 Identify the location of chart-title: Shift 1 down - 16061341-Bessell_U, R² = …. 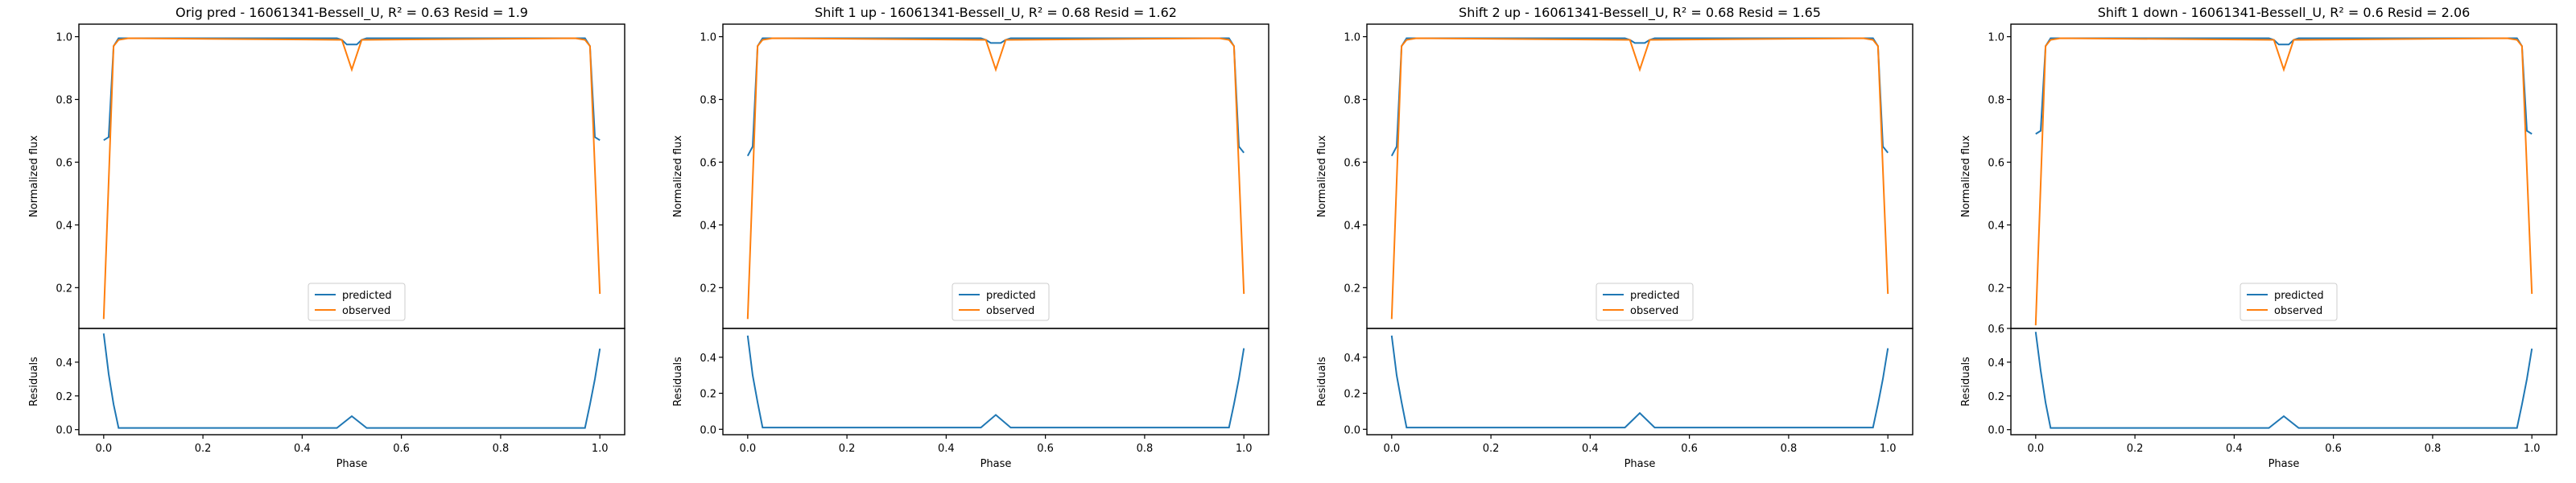
(2284, 13).